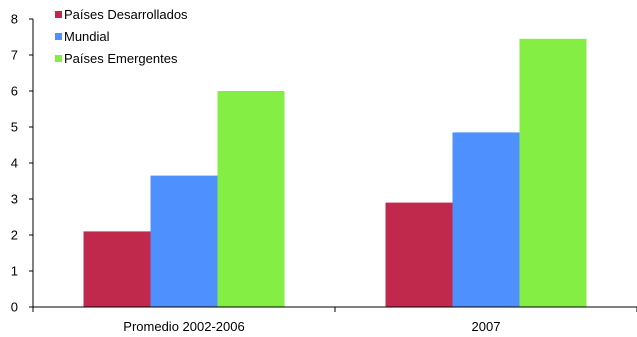  What do you see at coordinates (14, 127) in the screenshot?
I see `y-tick-label: 5` at bounding box center [14, 127].